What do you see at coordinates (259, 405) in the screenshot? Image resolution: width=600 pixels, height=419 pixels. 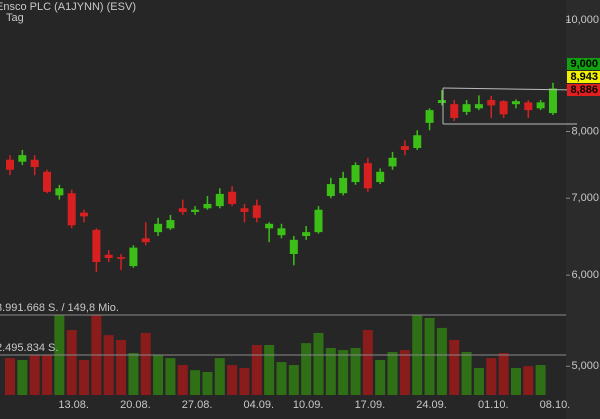 I see `x-tick-label: 04.09.` at bounding box center [259, 405].